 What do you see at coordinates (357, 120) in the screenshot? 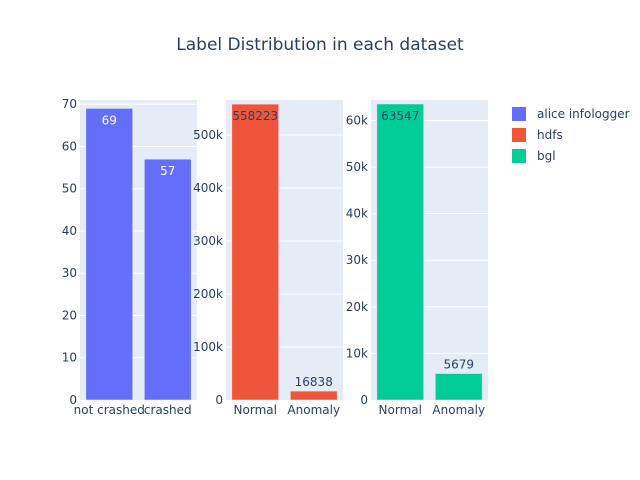
I see `y-tick-label: 60k` at bounding box center [357, 120].